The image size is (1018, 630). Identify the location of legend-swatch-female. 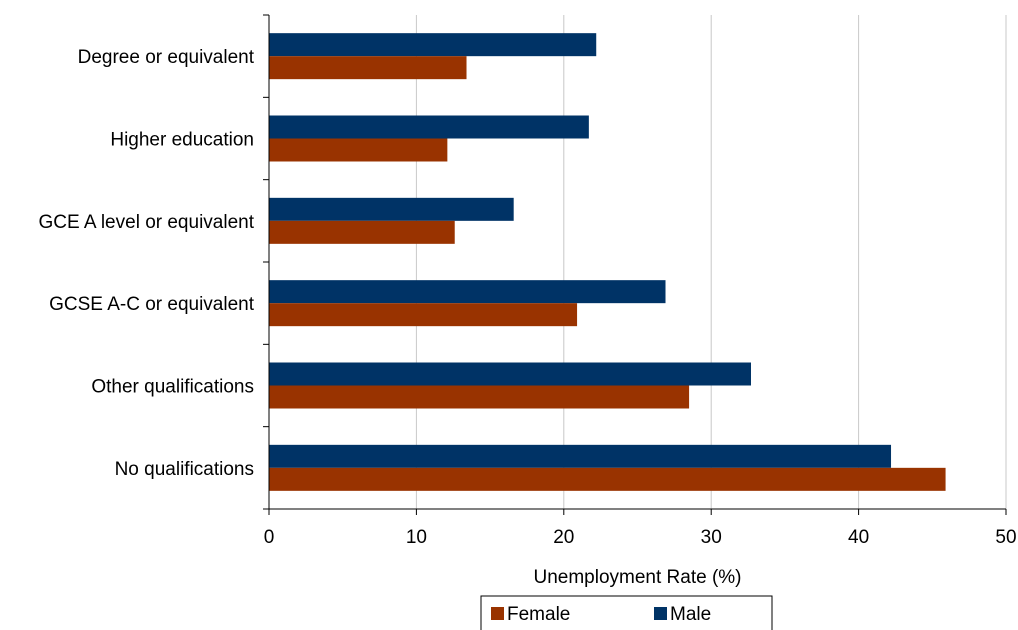
(497, 613).